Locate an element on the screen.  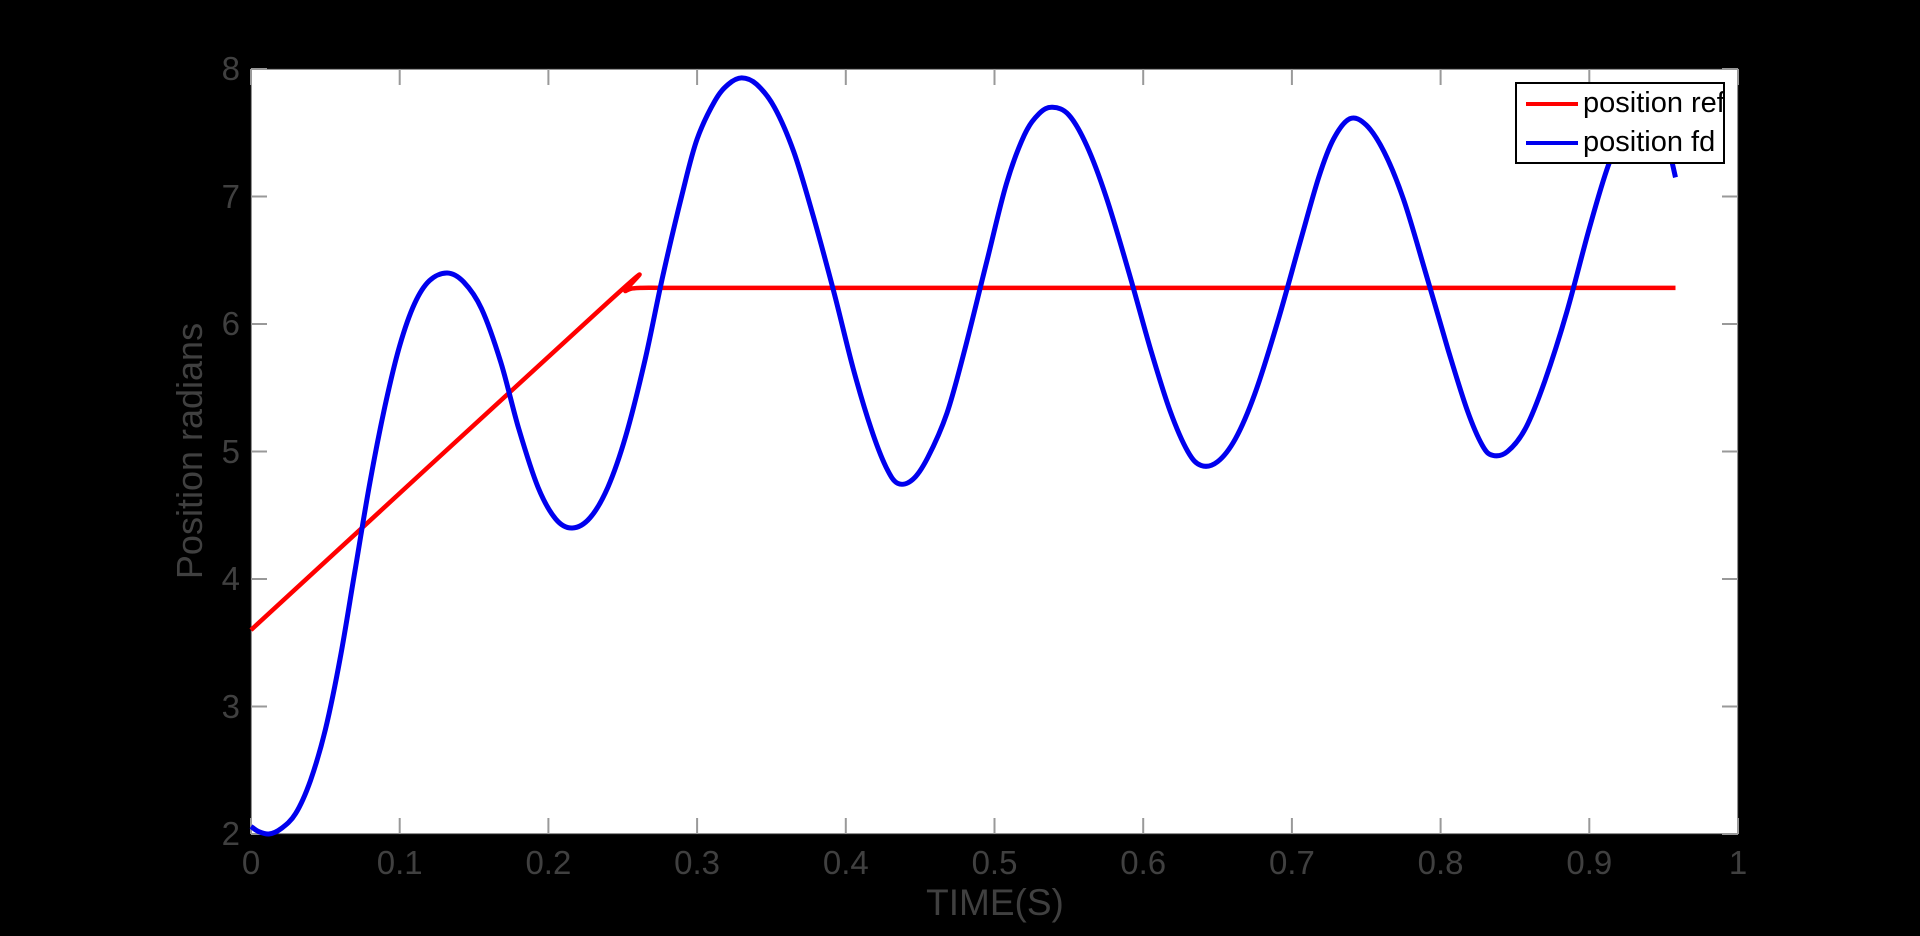
legend-entry: position fd is located at coordinates (1620, 142).